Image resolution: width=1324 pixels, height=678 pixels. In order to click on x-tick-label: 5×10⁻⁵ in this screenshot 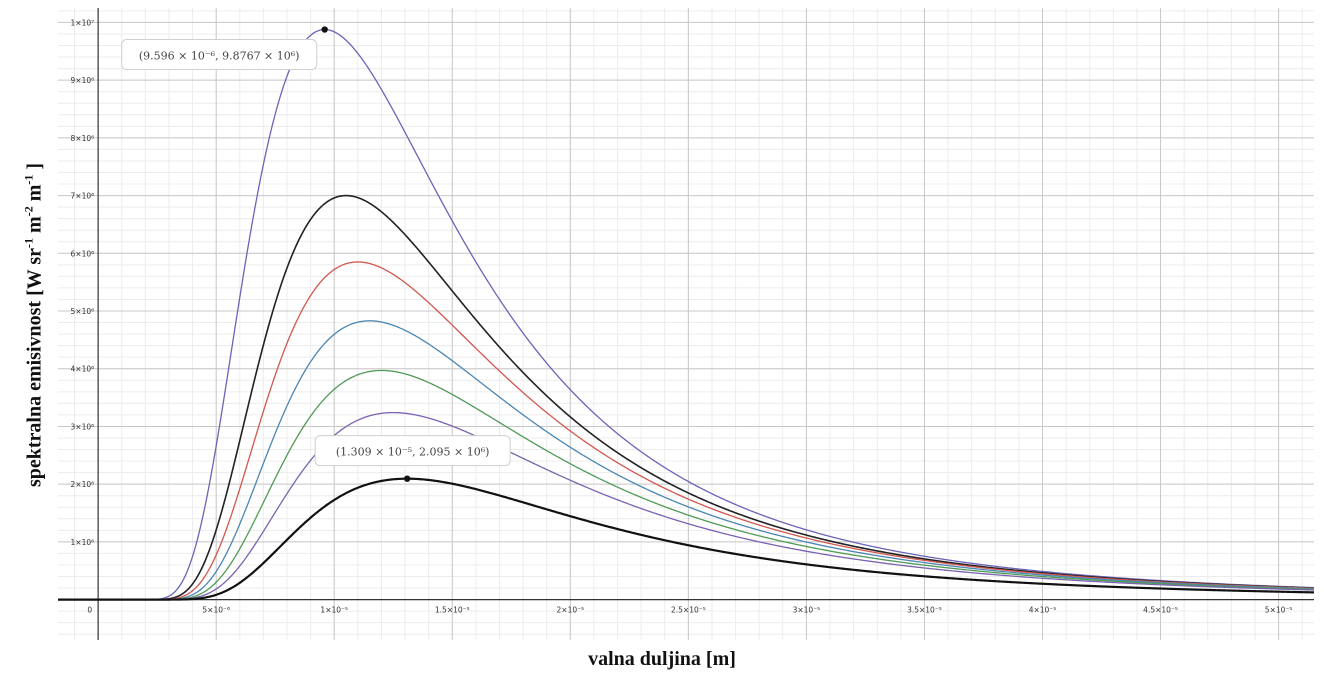, I will do `click(1279, 610)`.